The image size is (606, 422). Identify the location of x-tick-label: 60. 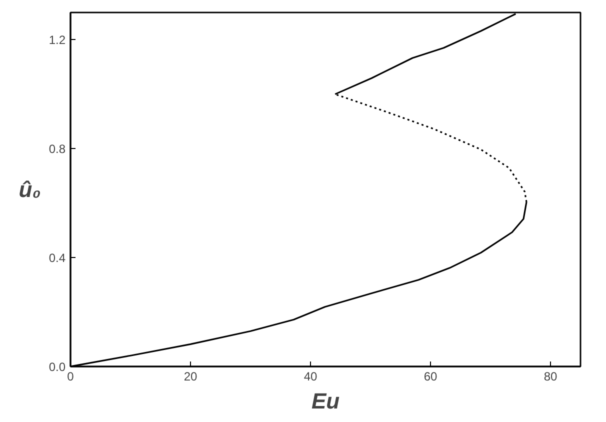
(431, 377).